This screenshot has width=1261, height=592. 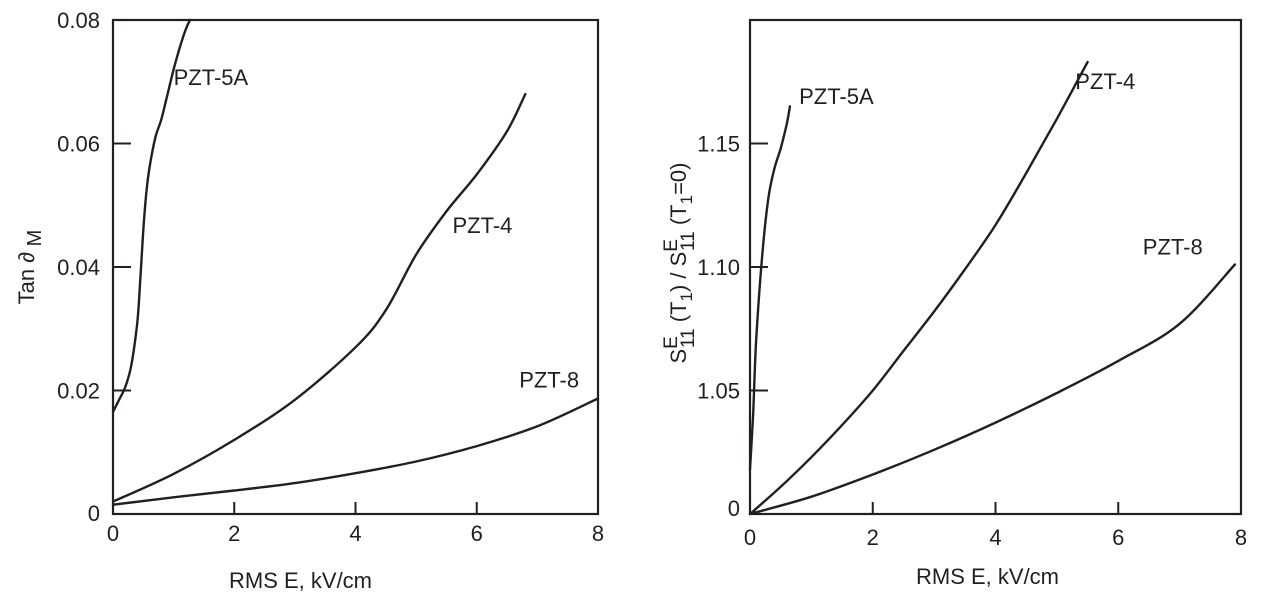 What do you see at coordinates (1001, 164) in the screenshot?
I see `series-labels: PZT-5A PZT-4 PZT-8` at bounding box center [1001, 164].